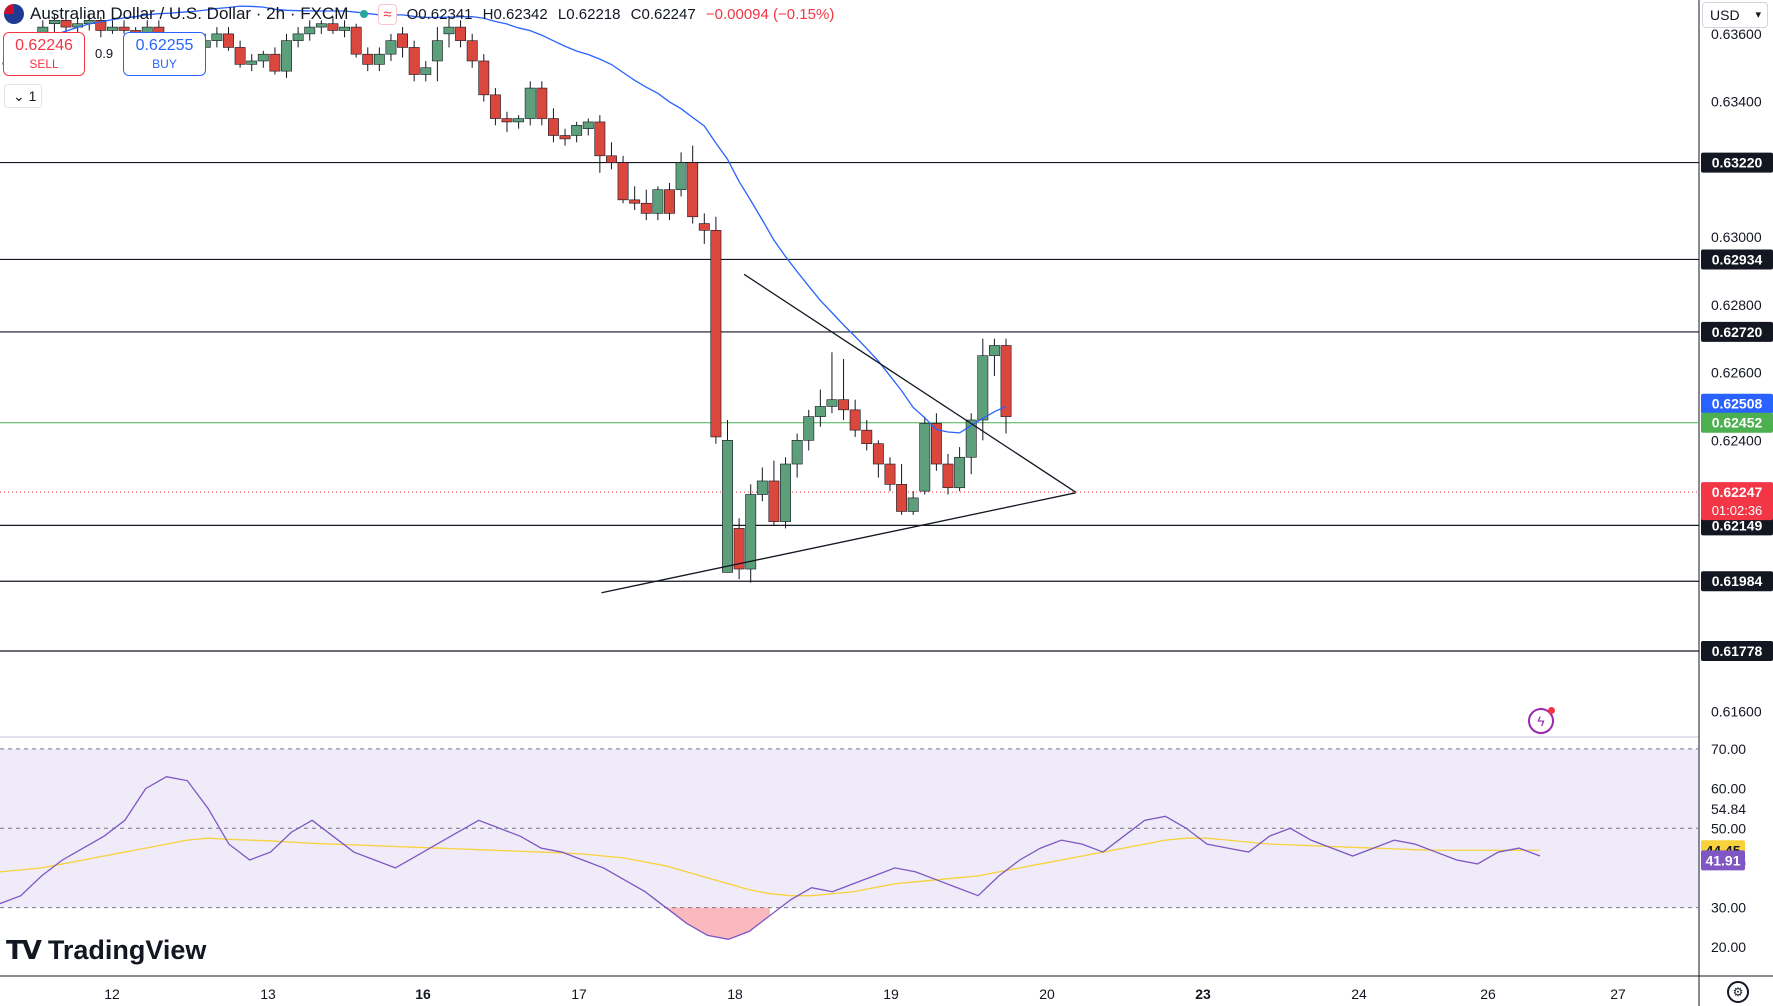  I want to click on time-tick-label: 12, so click(112, 994).